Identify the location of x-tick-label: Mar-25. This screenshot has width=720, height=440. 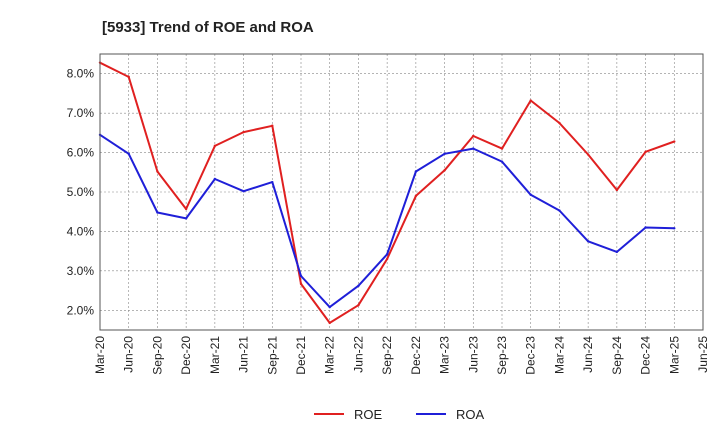
(674, 355).